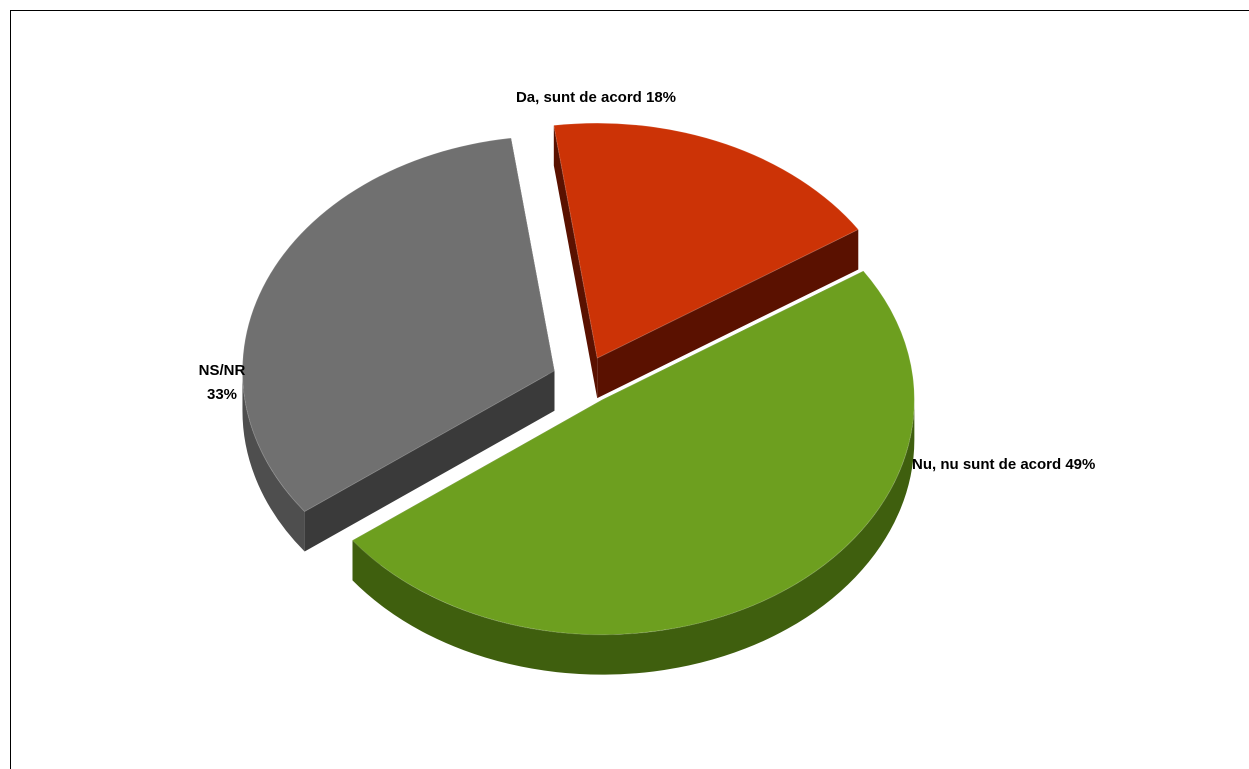  What do you see at coordinates (596, 97) in the screenshot?
I see `label-da: Da, sunt de acord 18%` at bounding box center [596, 97].